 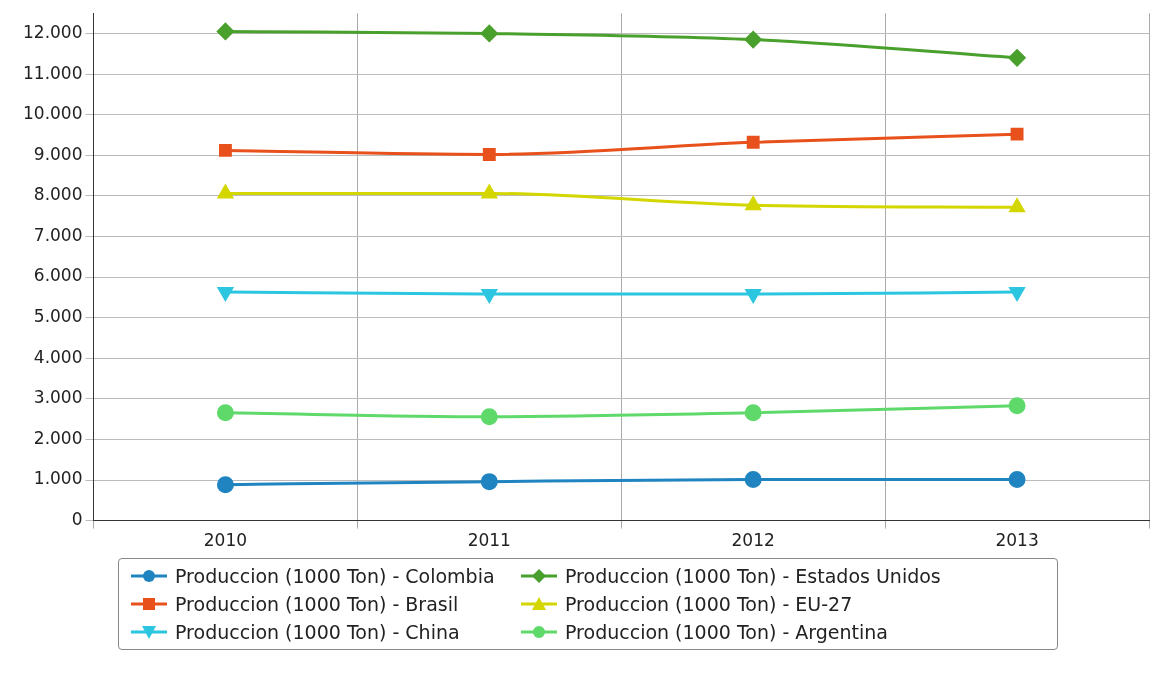 I want to click on legend-label: Produccion (1000 Ton) - China, so click(x=317, y=632).